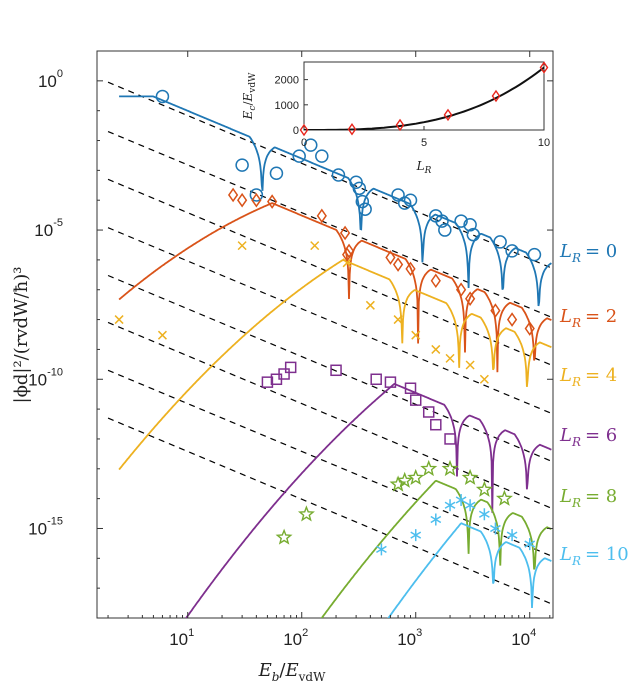 Image resolution: width=639 pixels, height=693 pixels. What do you see at coordinates (544, 143) in the screenshot?
I see `inset-x-tick-label: 10` at bounding box center [544, 143].